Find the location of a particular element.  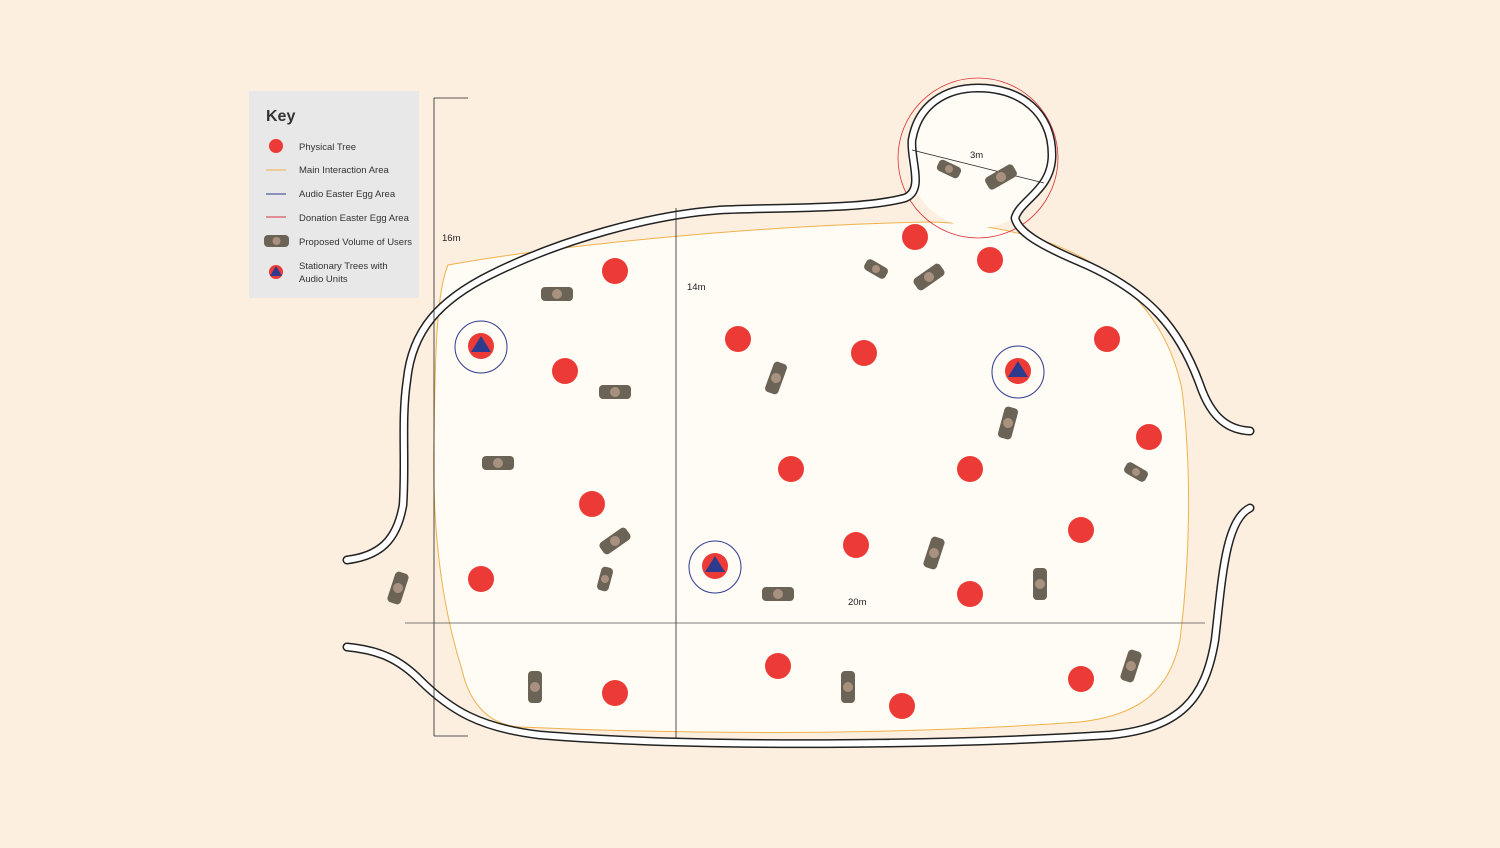

legend-label-line2: Audio Units is located at coordinates (323, 279).